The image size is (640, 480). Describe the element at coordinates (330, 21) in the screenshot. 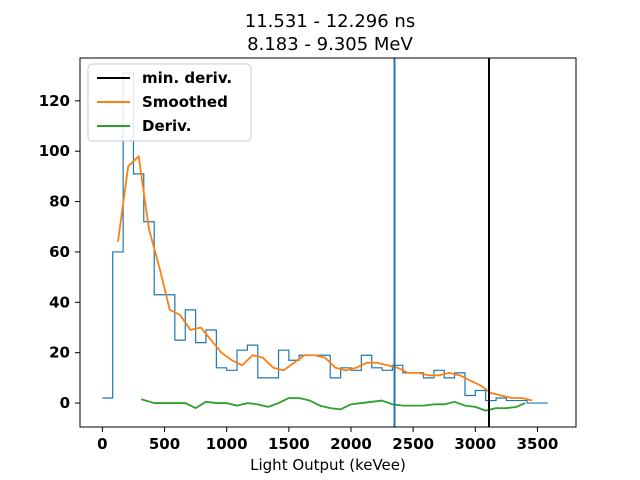

I see `chart-title-line1: 11.531 - 12.296 ns` at that location.